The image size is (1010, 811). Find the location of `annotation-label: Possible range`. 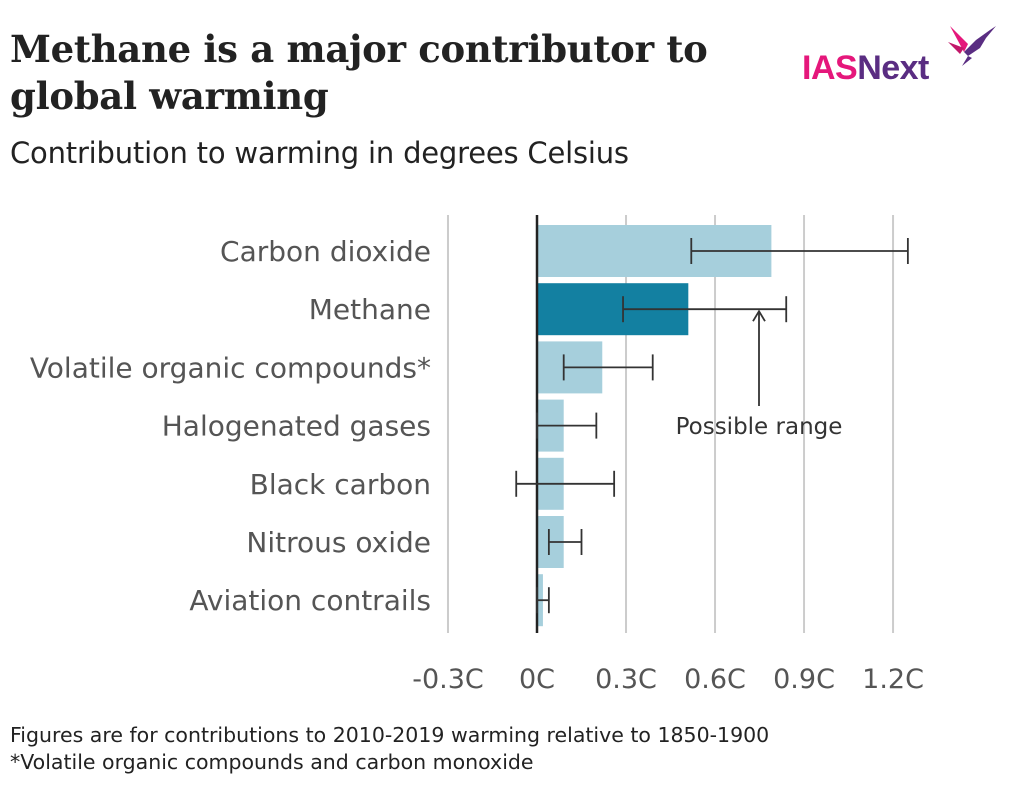

annotation-label: Possible range is located at coordinates (759, 427).